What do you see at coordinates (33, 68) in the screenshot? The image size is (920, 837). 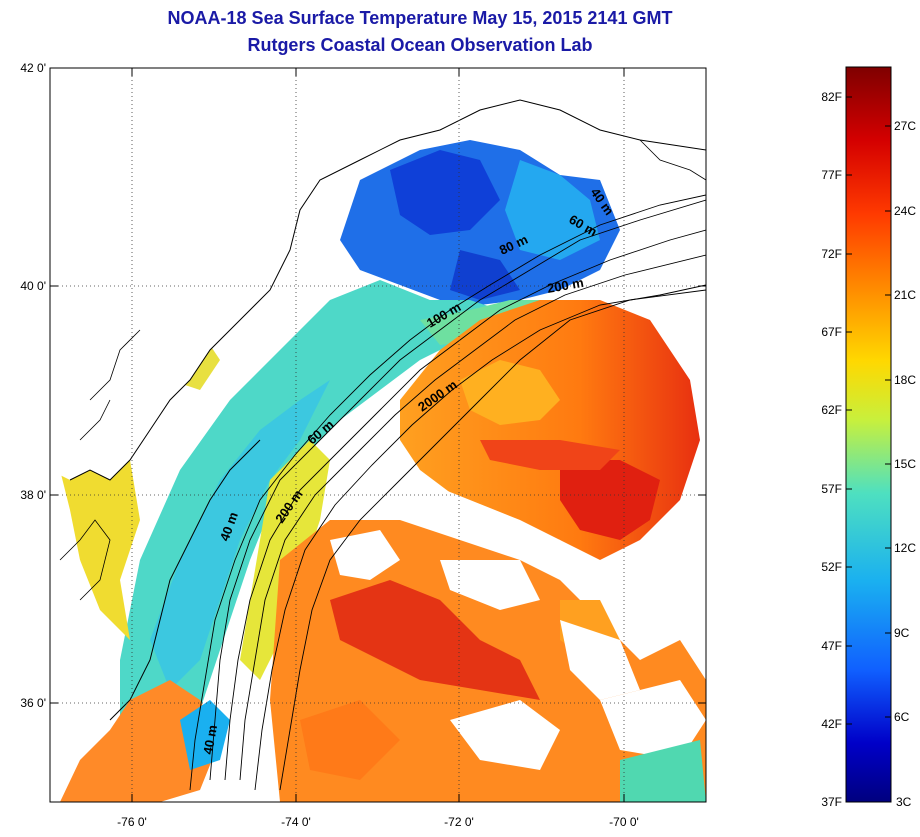 I see `latitude-label: 42 0'` at bounding box center [33, 68].